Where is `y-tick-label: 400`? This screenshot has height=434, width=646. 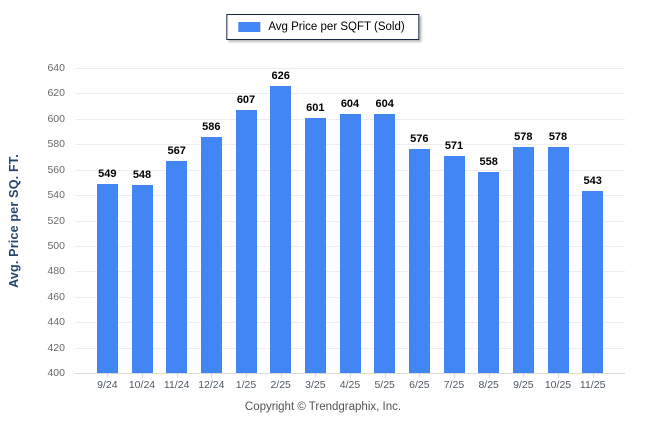
y-tick-label: 400 is located at coordinates (56, 373).